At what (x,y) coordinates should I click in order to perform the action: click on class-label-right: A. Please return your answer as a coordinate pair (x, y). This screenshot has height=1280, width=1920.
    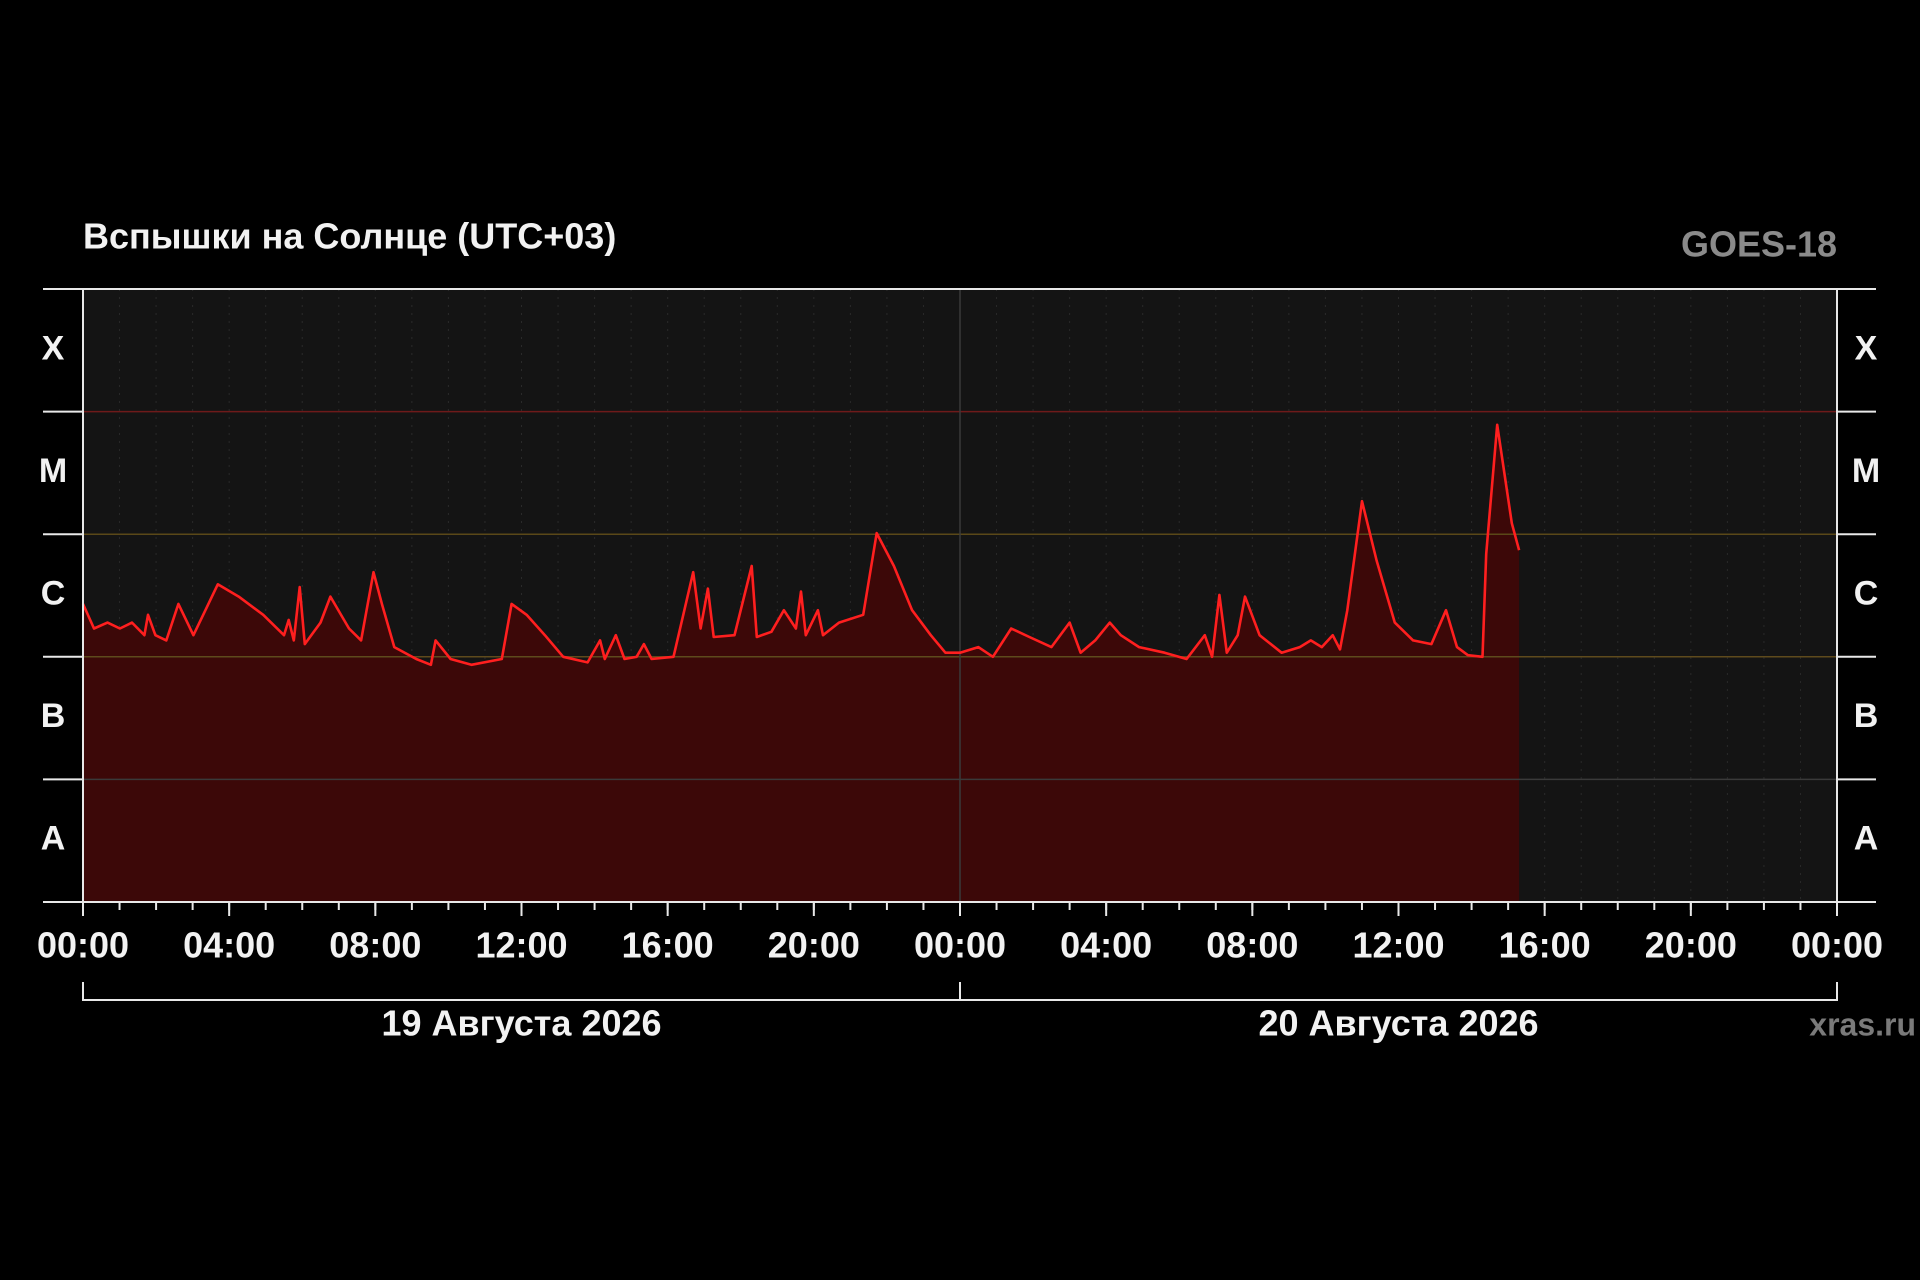
    Looking at the image, I should click on (1866, 839).